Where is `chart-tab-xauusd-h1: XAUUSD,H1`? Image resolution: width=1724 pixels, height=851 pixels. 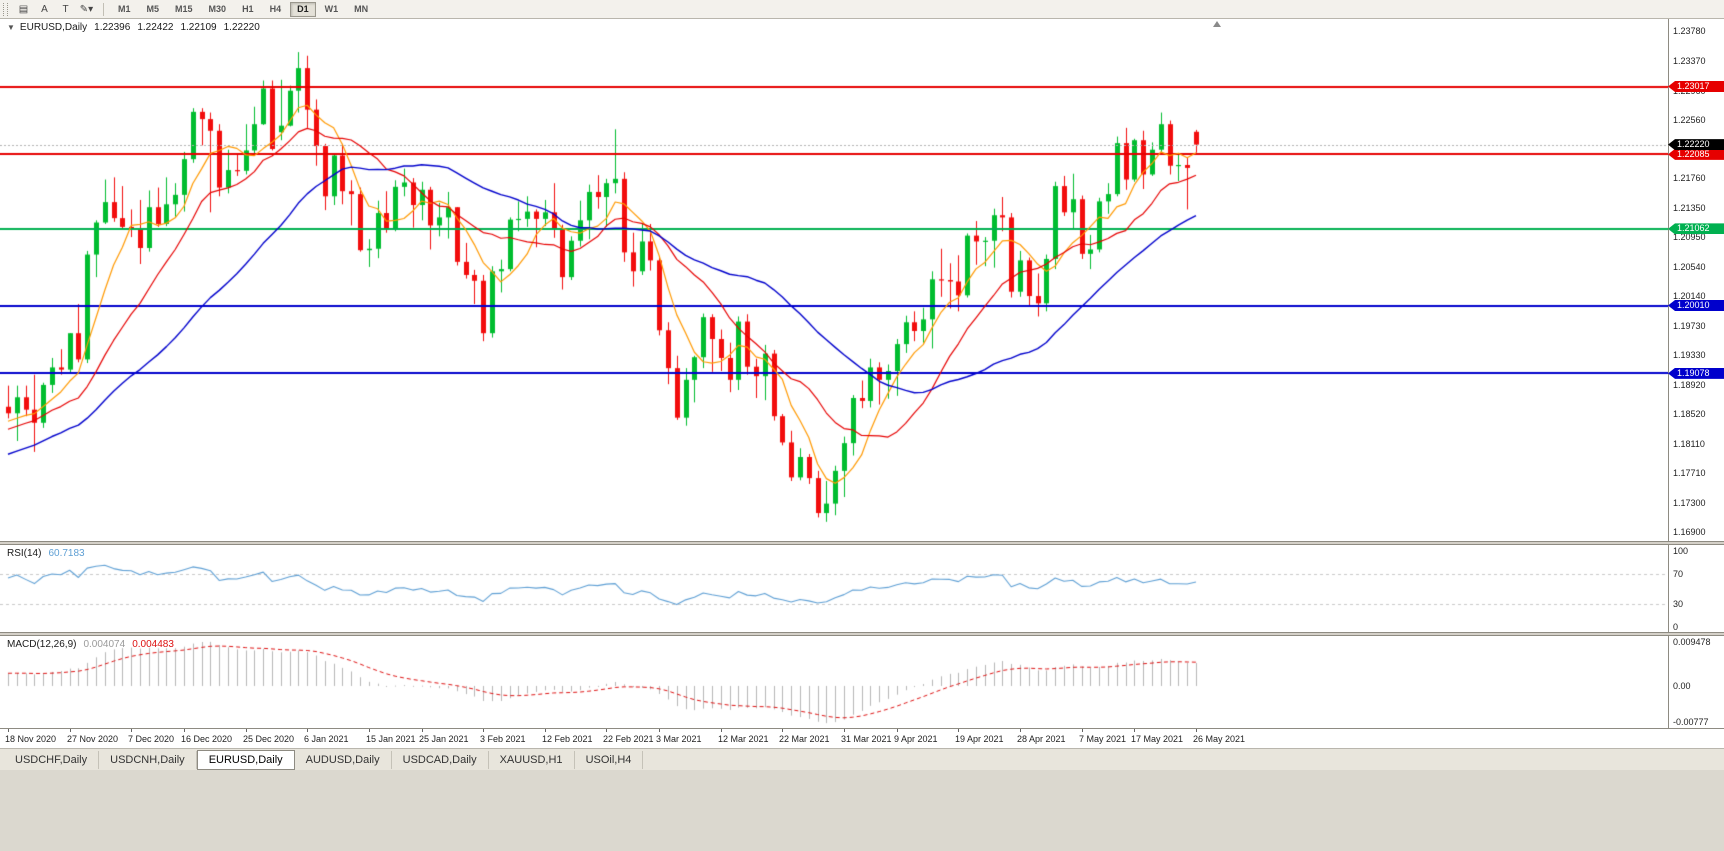
chart-tab-xauusd-h1: XAUUSD,H1 is located at coordinates (532, 759).